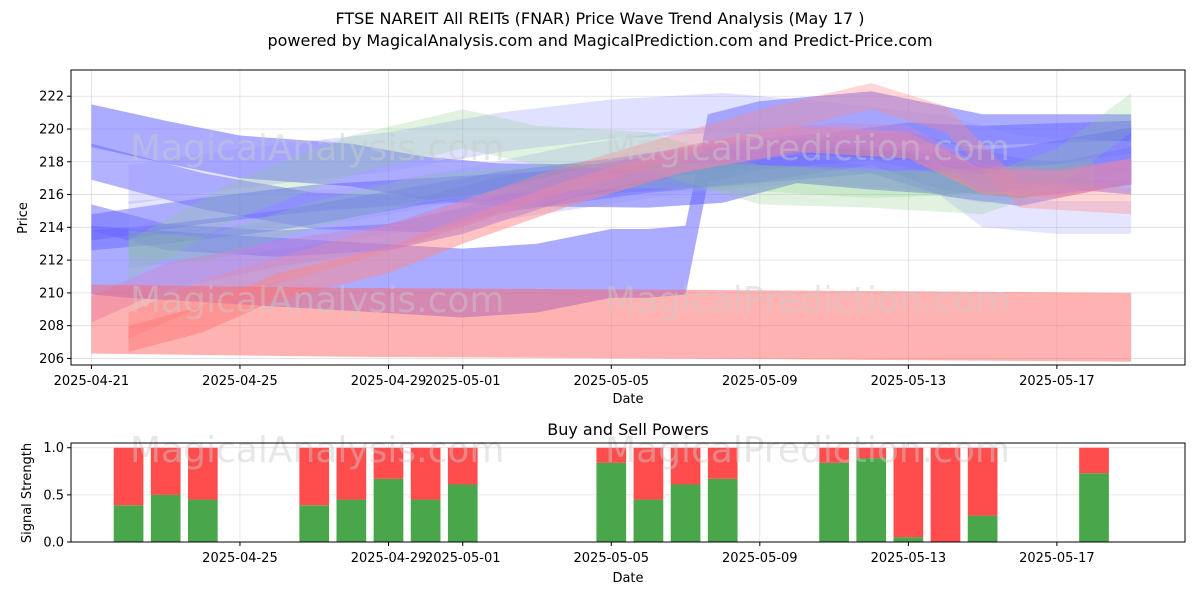 Image resolution: width=1200 pixels, height=600 pixels. I want to click on buy-sell-x-tick-label: 2025-05-09, so click(760, 558).